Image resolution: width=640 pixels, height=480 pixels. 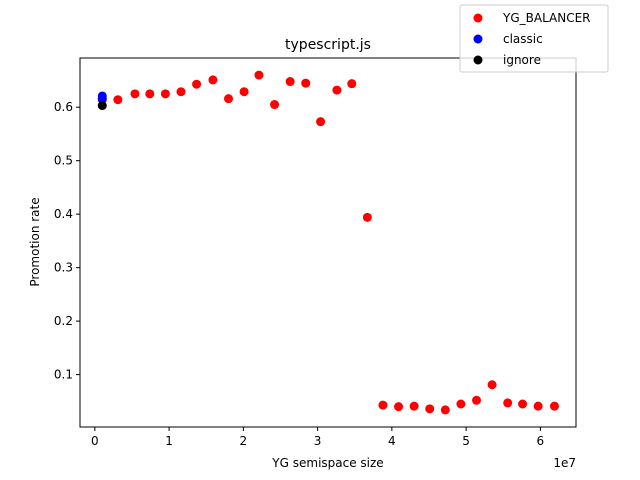 I want to click on x-tick-label: 2, so click(x=244, y=441).